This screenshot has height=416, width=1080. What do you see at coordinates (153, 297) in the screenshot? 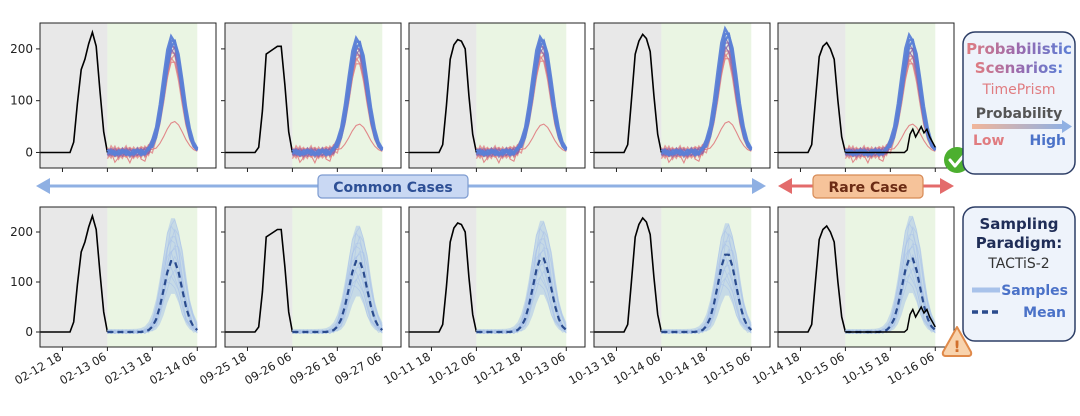
I see `mean-series-r1-c0` at bounding box center [153, 297].